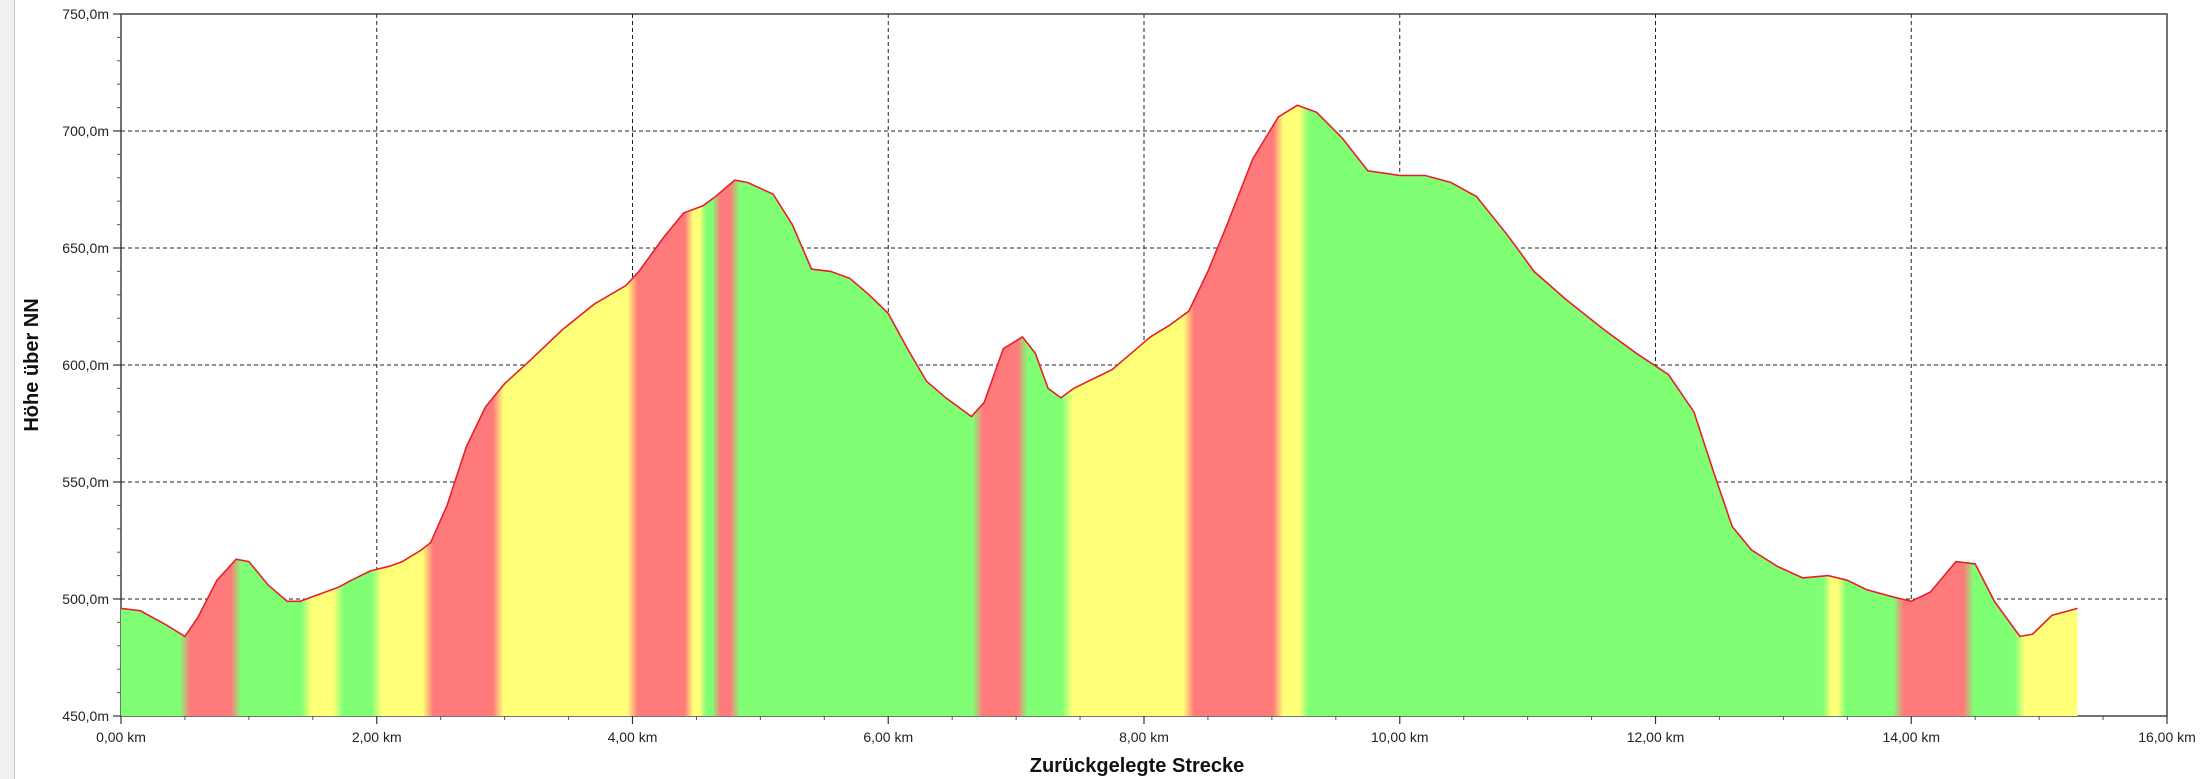 The image size is (2201, 779). Describe the element at coordinates (1400, 737) in the screenshot. I see `x-tick-label: 10,00 km` at that location.